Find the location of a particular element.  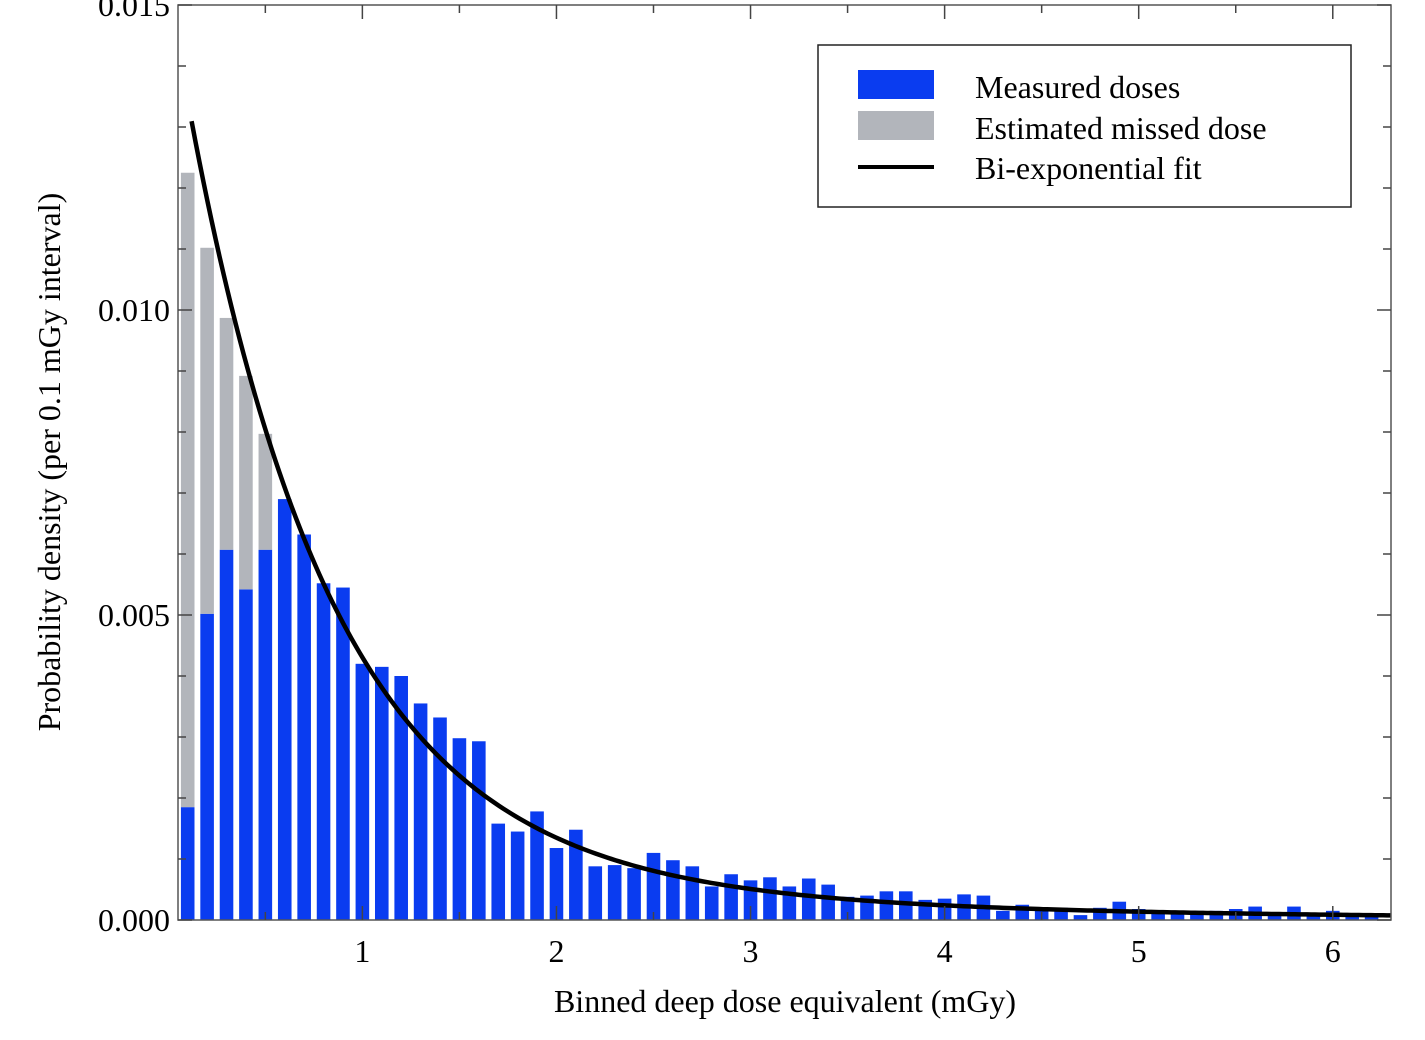

legend-label-fit: Bi-exponential fit is located at coordinates (1088, 168).